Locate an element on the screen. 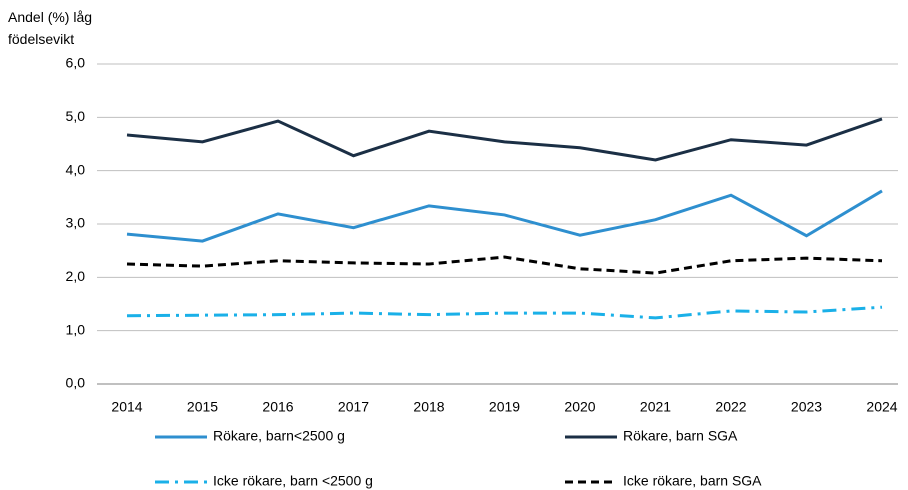 This screenshot has width=908, height=490. y-tick-label: 4,0 is located at coordinates (76, 169).